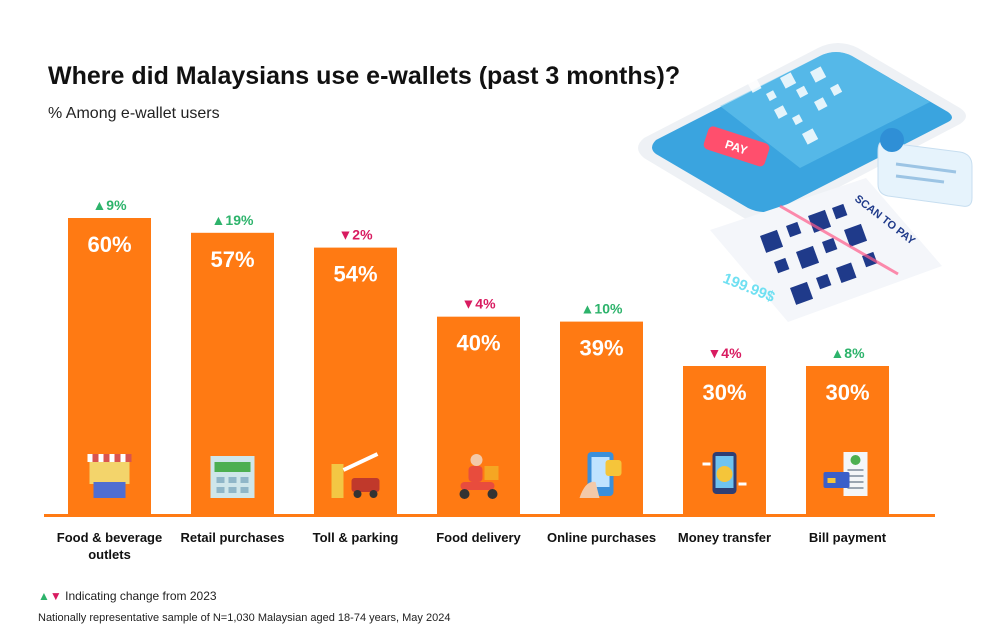  I want to click on legend-text: Indicating change from 2023, so click(141, 596).